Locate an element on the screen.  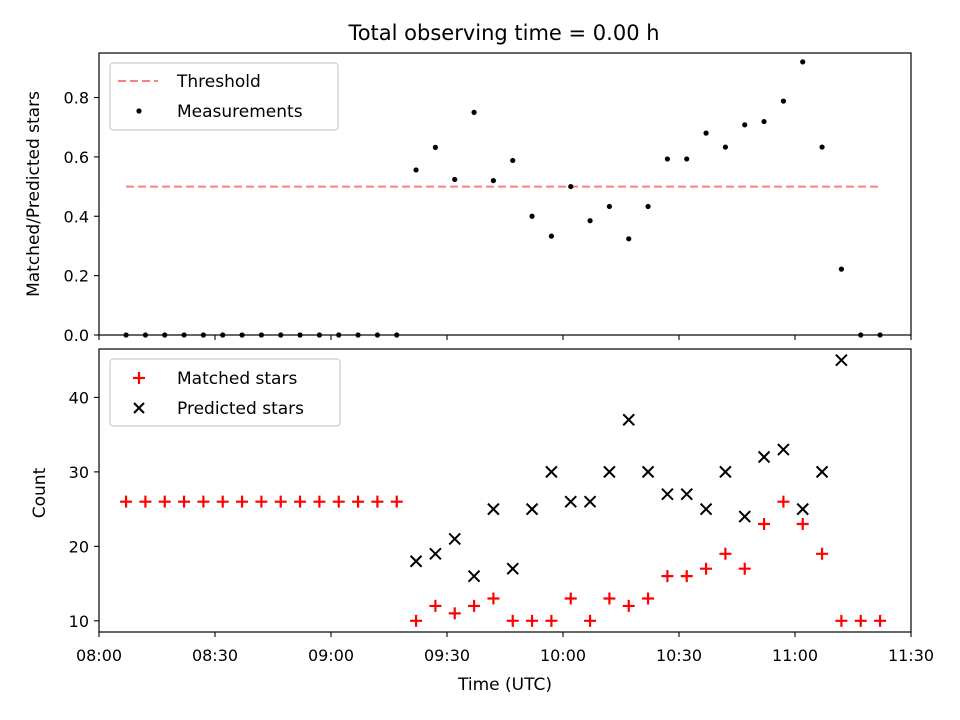
x-tick-label: 09:00 is located at coordinates (331, 655).